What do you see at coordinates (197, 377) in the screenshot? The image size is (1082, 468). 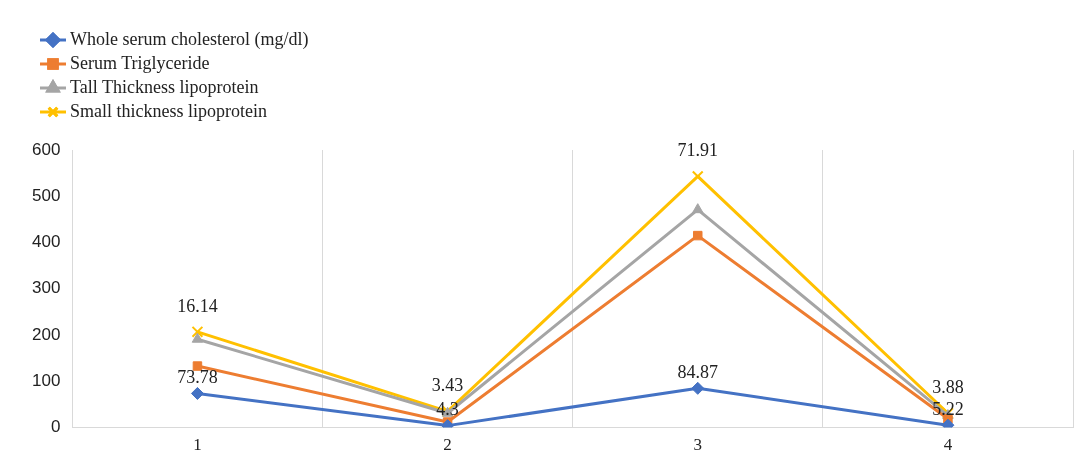 I see `data-label: 73.78` at bounding box center [197, 377].